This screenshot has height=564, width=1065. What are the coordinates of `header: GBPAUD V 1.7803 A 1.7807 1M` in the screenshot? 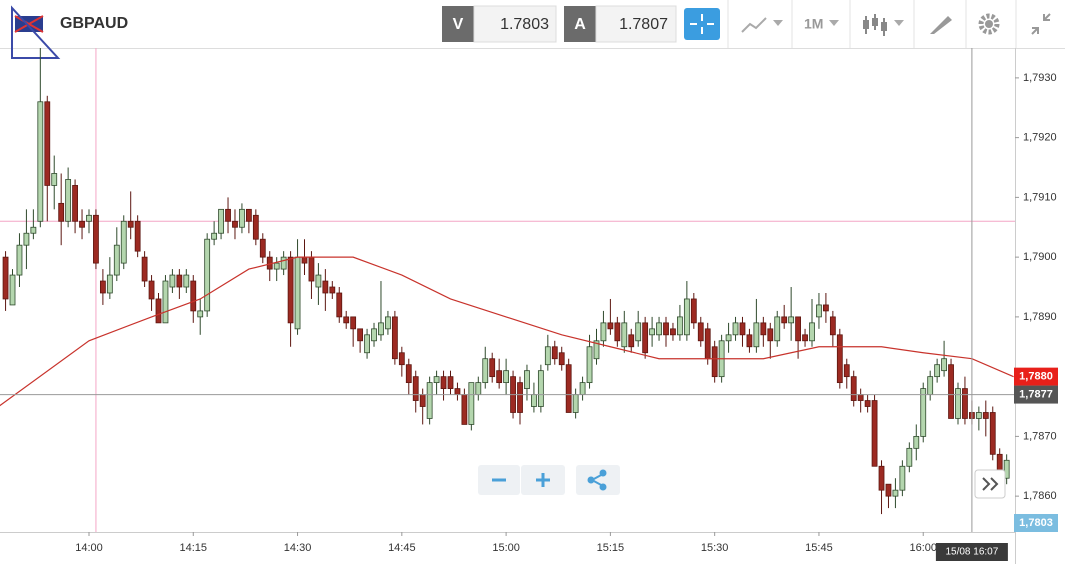 It's located at (532, 29).